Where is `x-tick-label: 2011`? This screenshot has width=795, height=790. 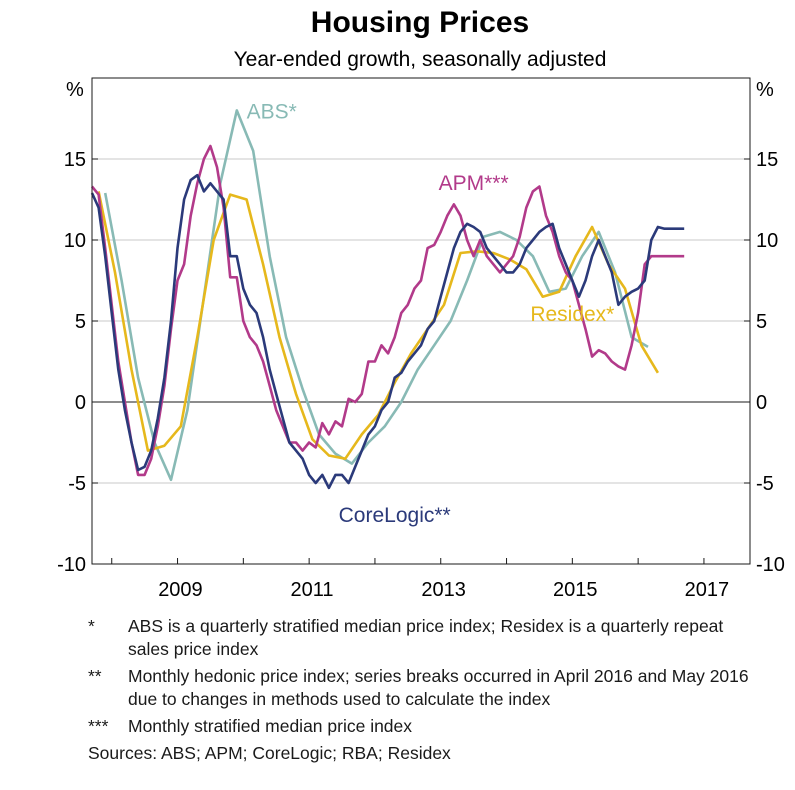 x-tick-label: 2011 is located at coordinates (312, 590).